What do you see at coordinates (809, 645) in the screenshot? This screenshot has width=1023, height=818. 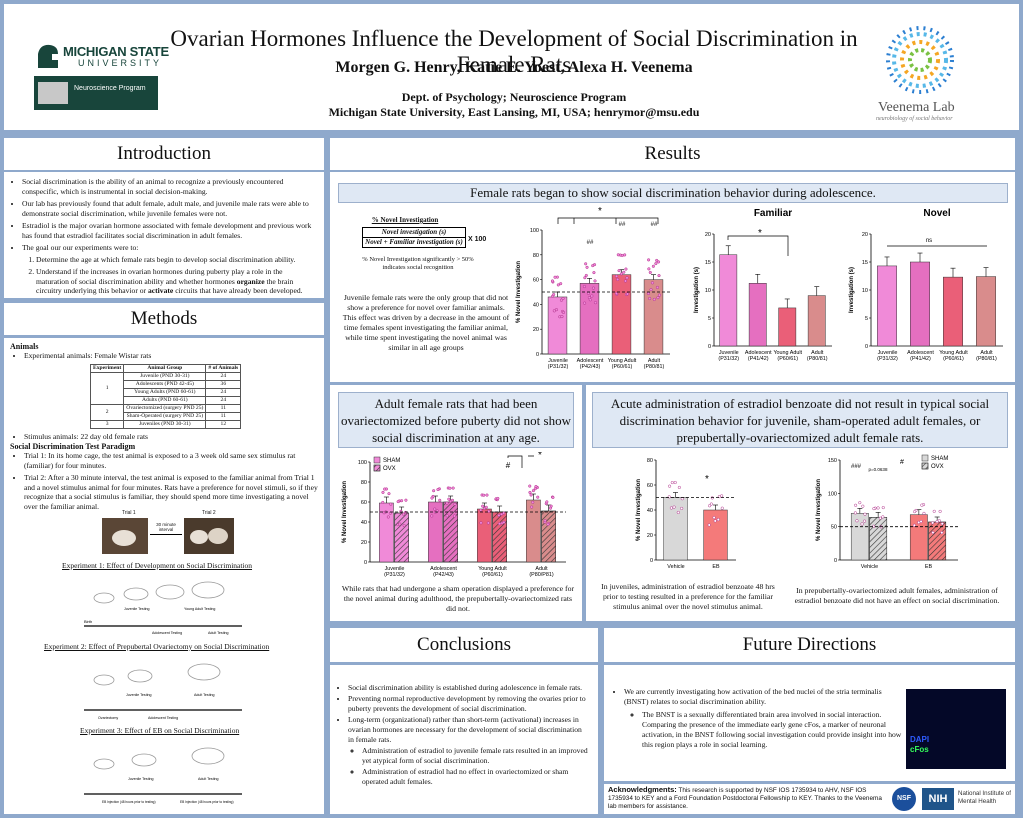 I see `future-directions-heading: Future Directions` at bounding box center [809, 645].